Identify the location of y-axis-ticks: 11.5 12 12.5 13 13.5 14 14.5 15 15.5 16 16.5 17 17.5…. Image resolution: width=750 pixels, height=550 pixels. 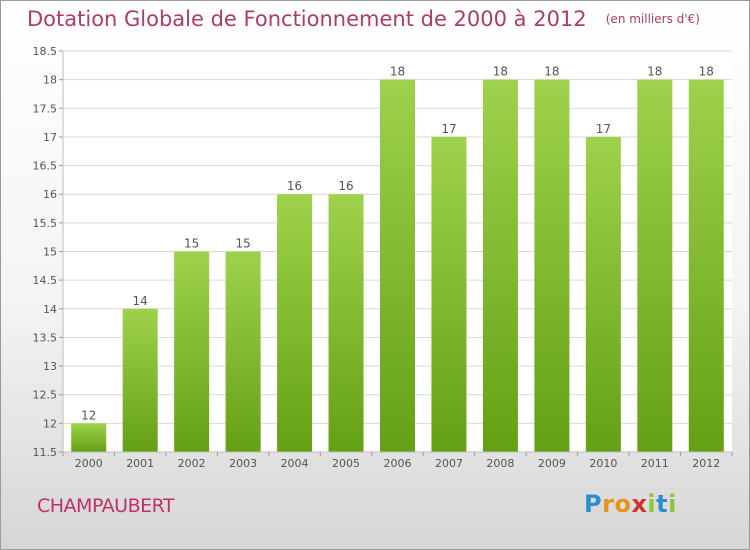
(48, 252).